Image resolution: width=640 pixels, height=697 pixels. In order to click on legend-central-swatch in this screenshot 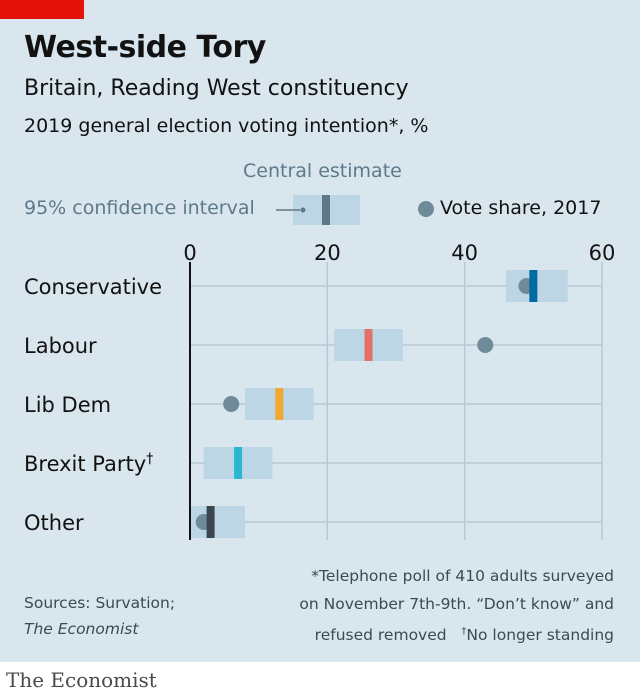, I will do `click(326, 210)`.